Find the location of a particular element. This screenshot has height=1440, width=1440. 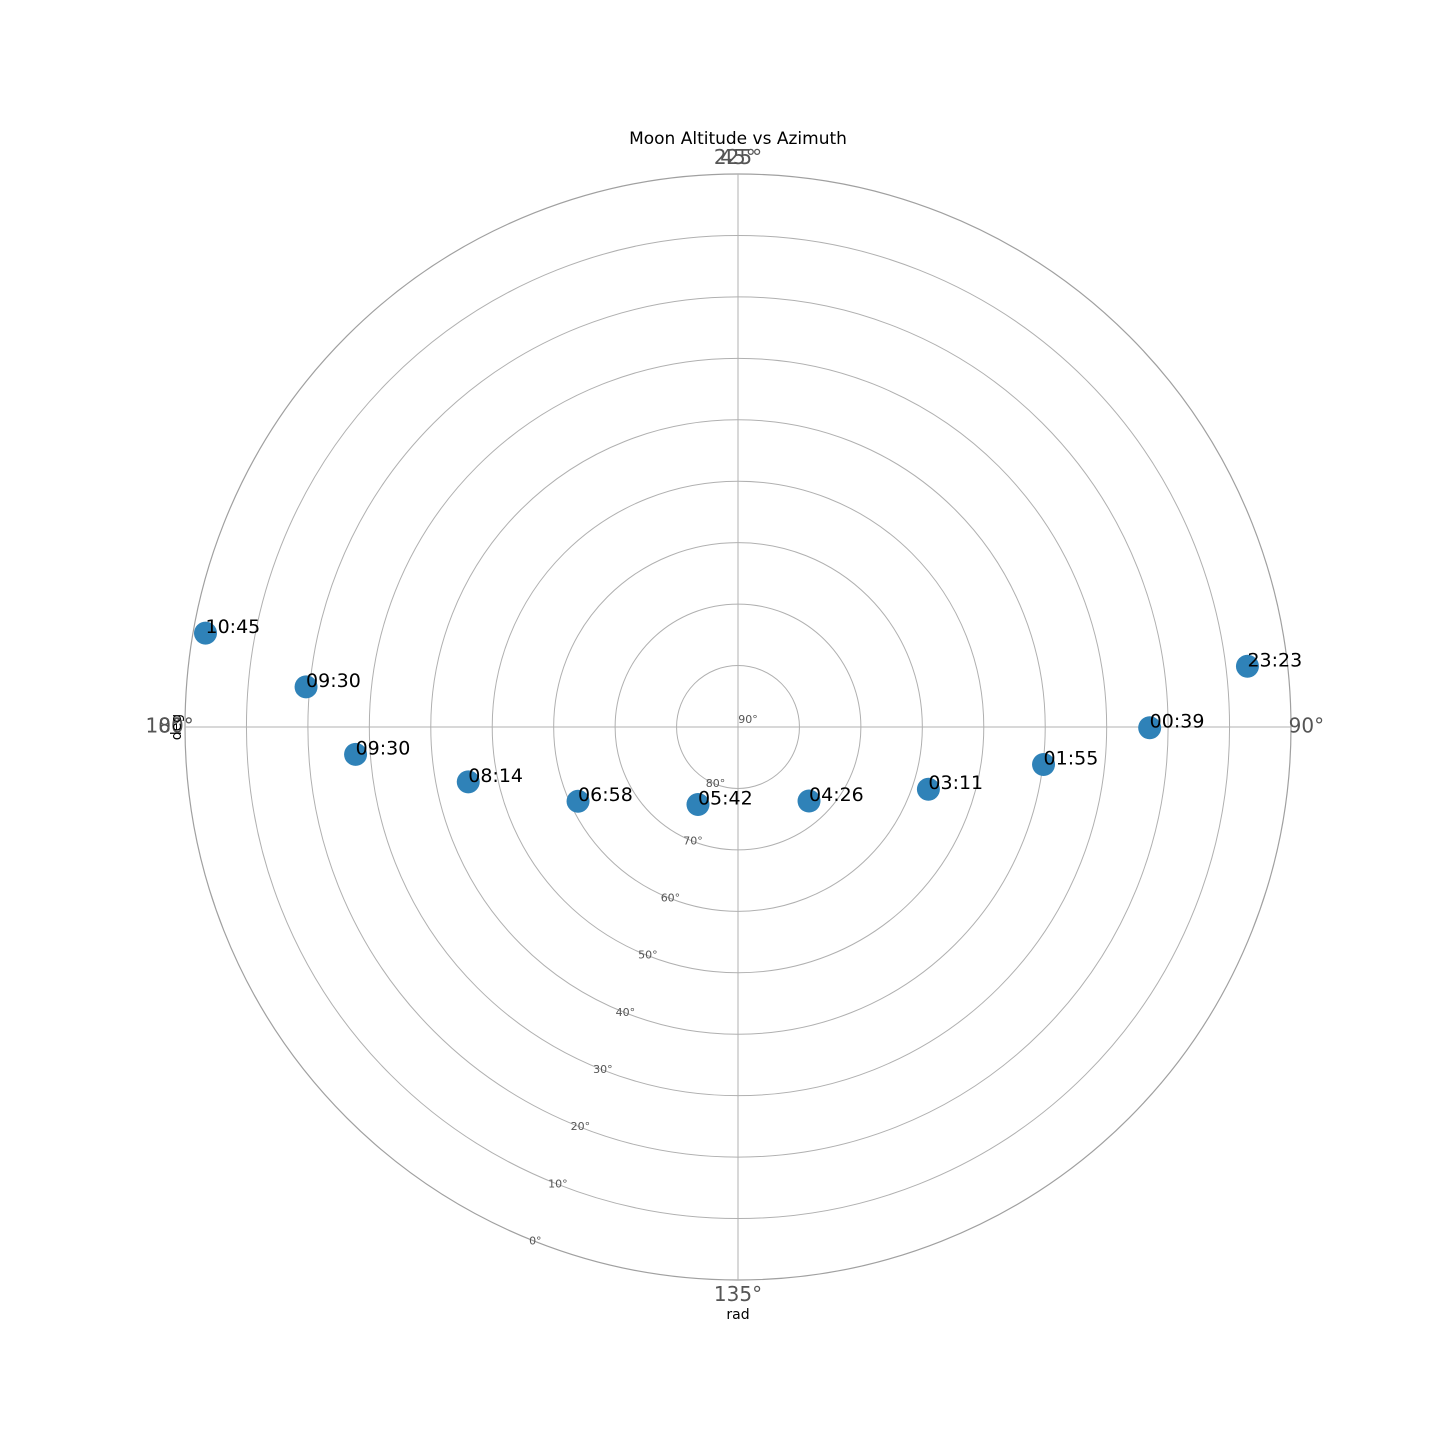

x-axis-label: rad is located at coordinates (737, 1315).